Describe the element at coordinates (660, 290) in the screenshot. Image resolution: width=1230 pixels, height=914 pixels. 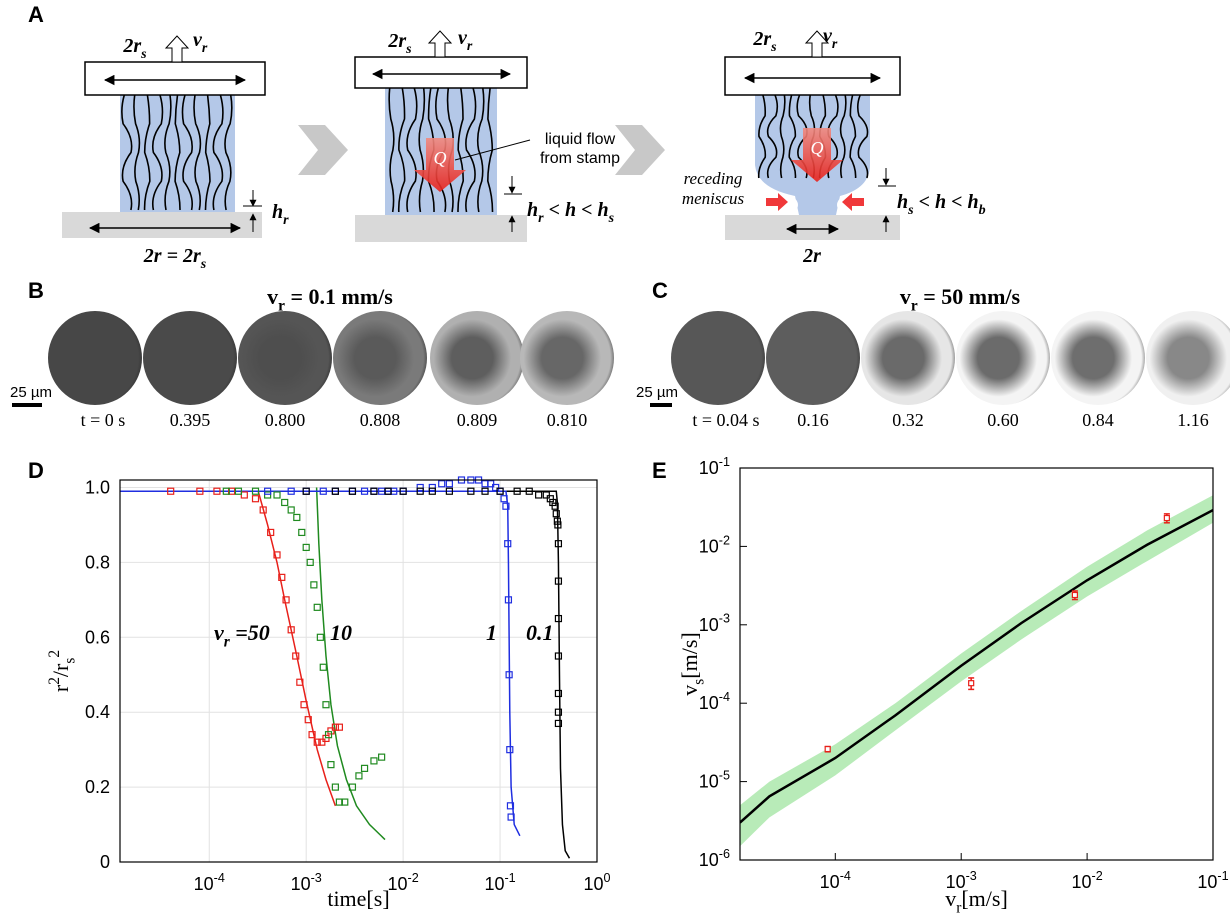
I see `panel-letter: C` at that location.